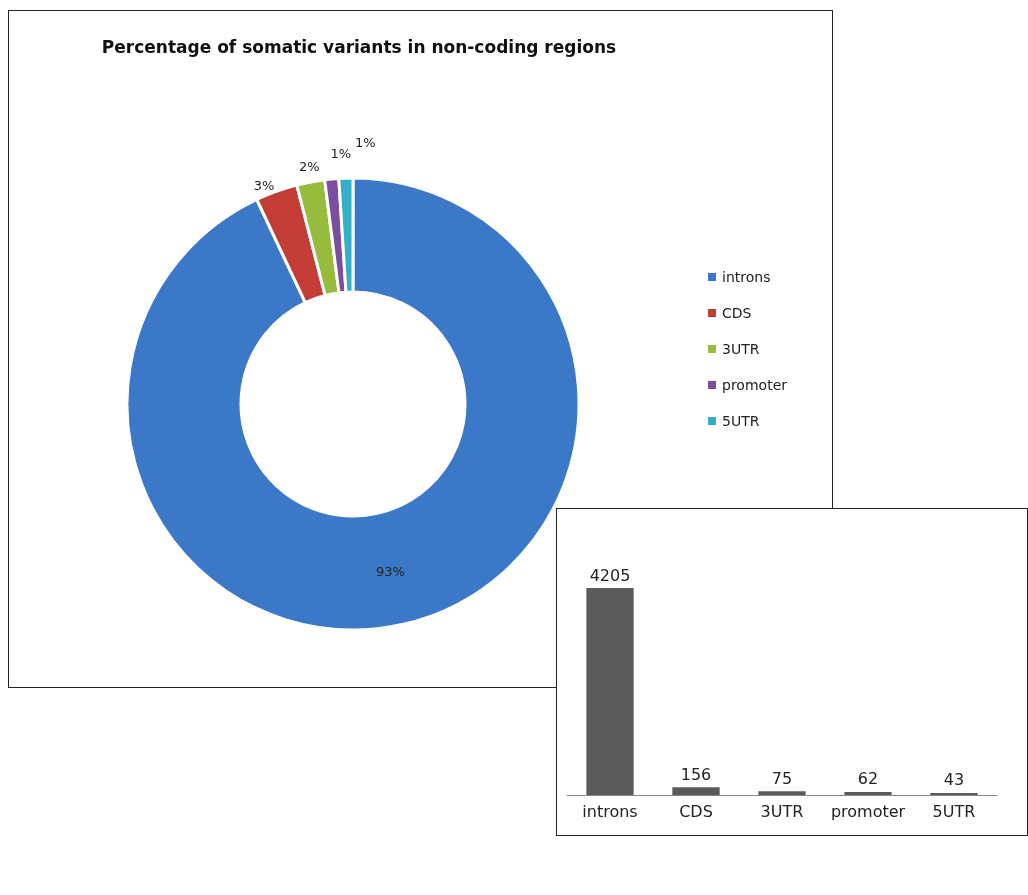  Describe the element at coordinates (359, 46) in the screenshot. I see `chart-title: Percentage of somatic variants in non-coding regions` at that location.